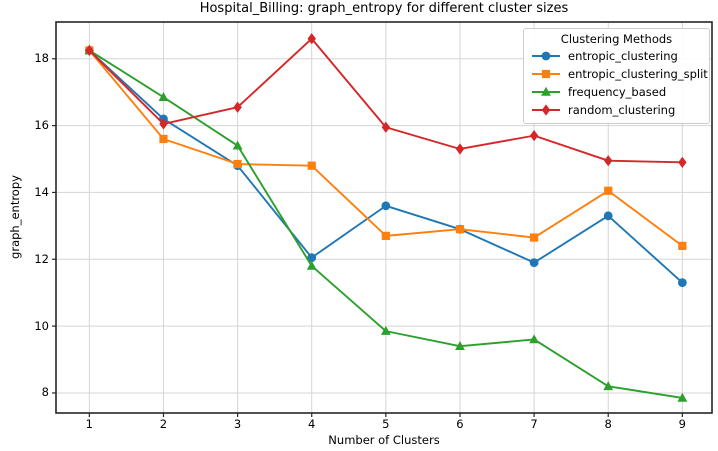 Image resolution: width=718 pixels, height=451 pixels. Describe the element at coordinates (45, 392) in the screenshot. I see `y-tick-label: 8` at that location.